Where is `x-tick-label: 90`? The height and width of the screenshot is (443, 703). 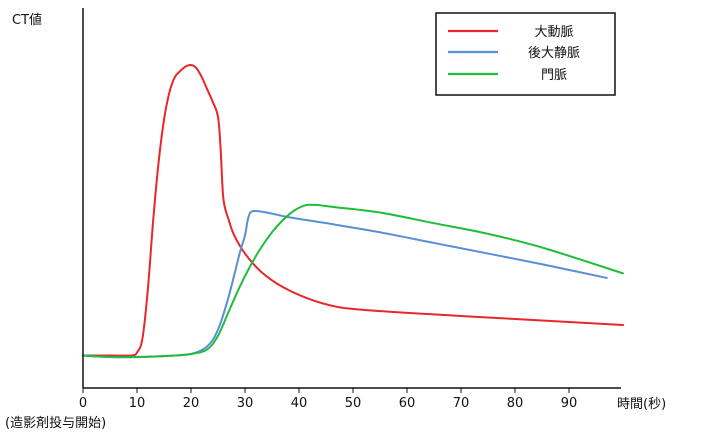
x-tick-label: 90 is located at coordinates (569, 403).